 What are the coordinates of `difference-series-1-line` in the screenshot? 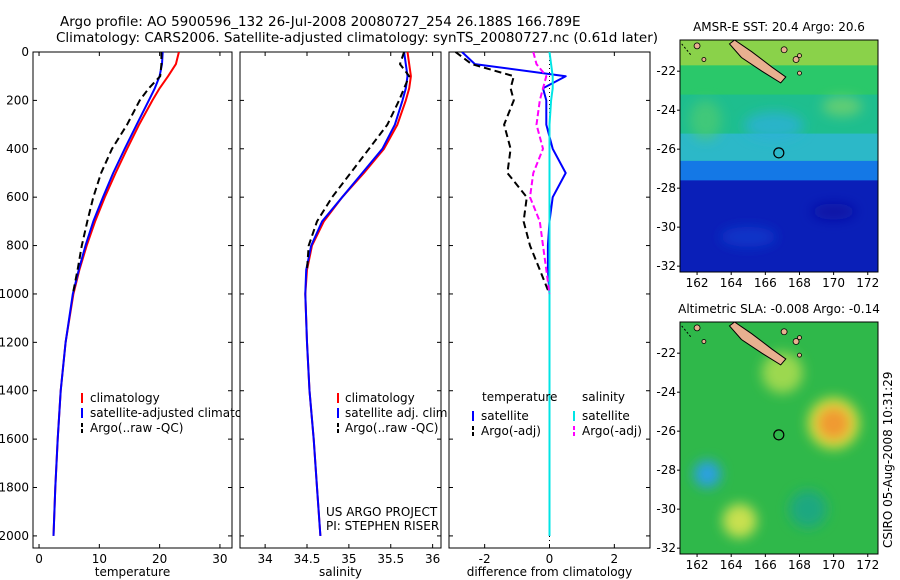 It's located at (502, 173).